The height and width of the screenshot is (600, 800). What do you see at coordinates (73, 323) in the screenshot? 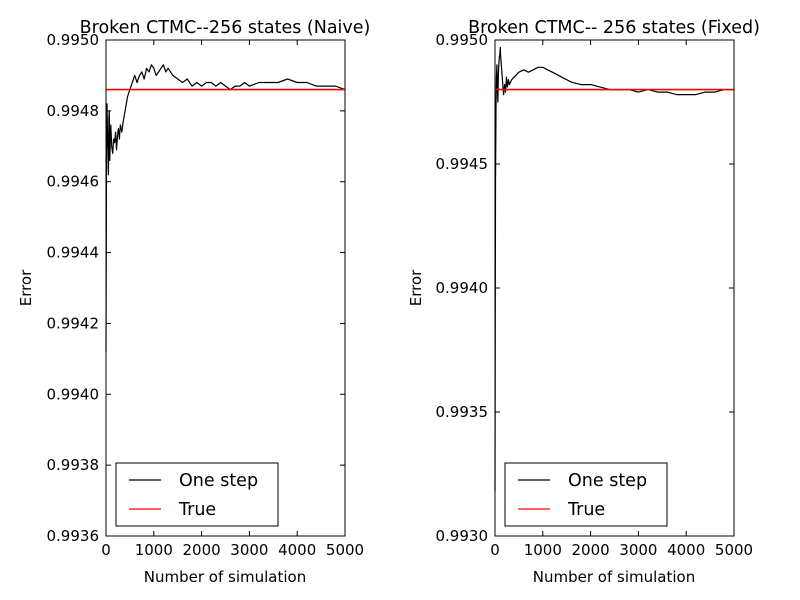
I see `y-tick-label: 0.9942` at bounding box center [73, 323].